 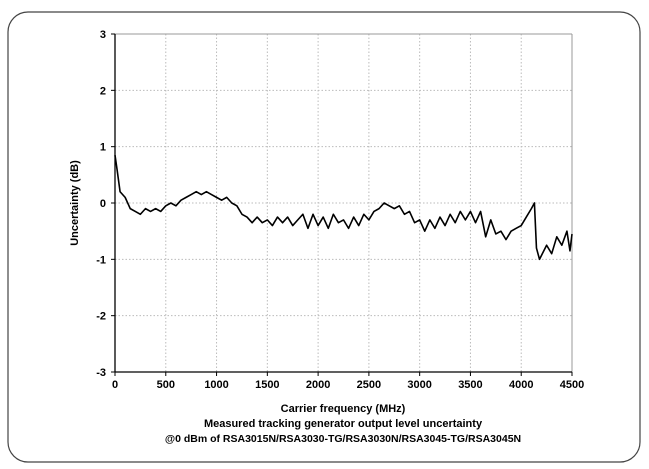 What do you see at coordinates (166, 385) in the screenshot?
I see `x-tick-label: 500` at bounding box center [166, 385].